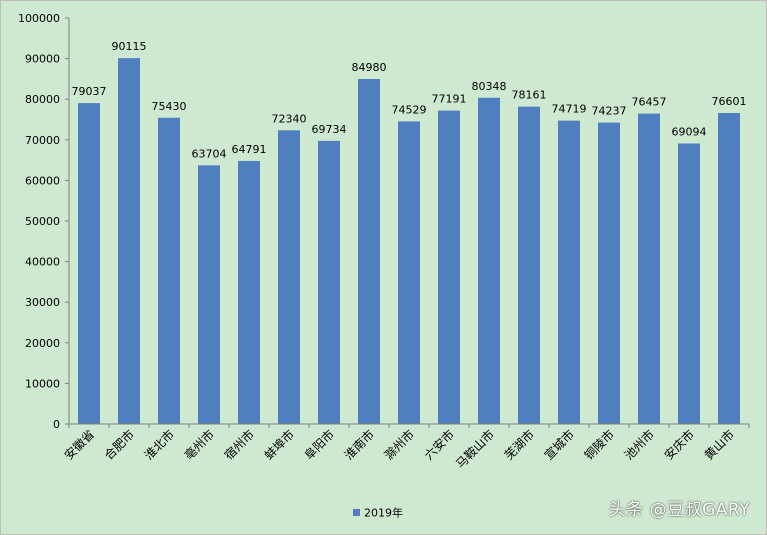  I want to click on x-tick-label: 芜湖市, so click(519, 445).